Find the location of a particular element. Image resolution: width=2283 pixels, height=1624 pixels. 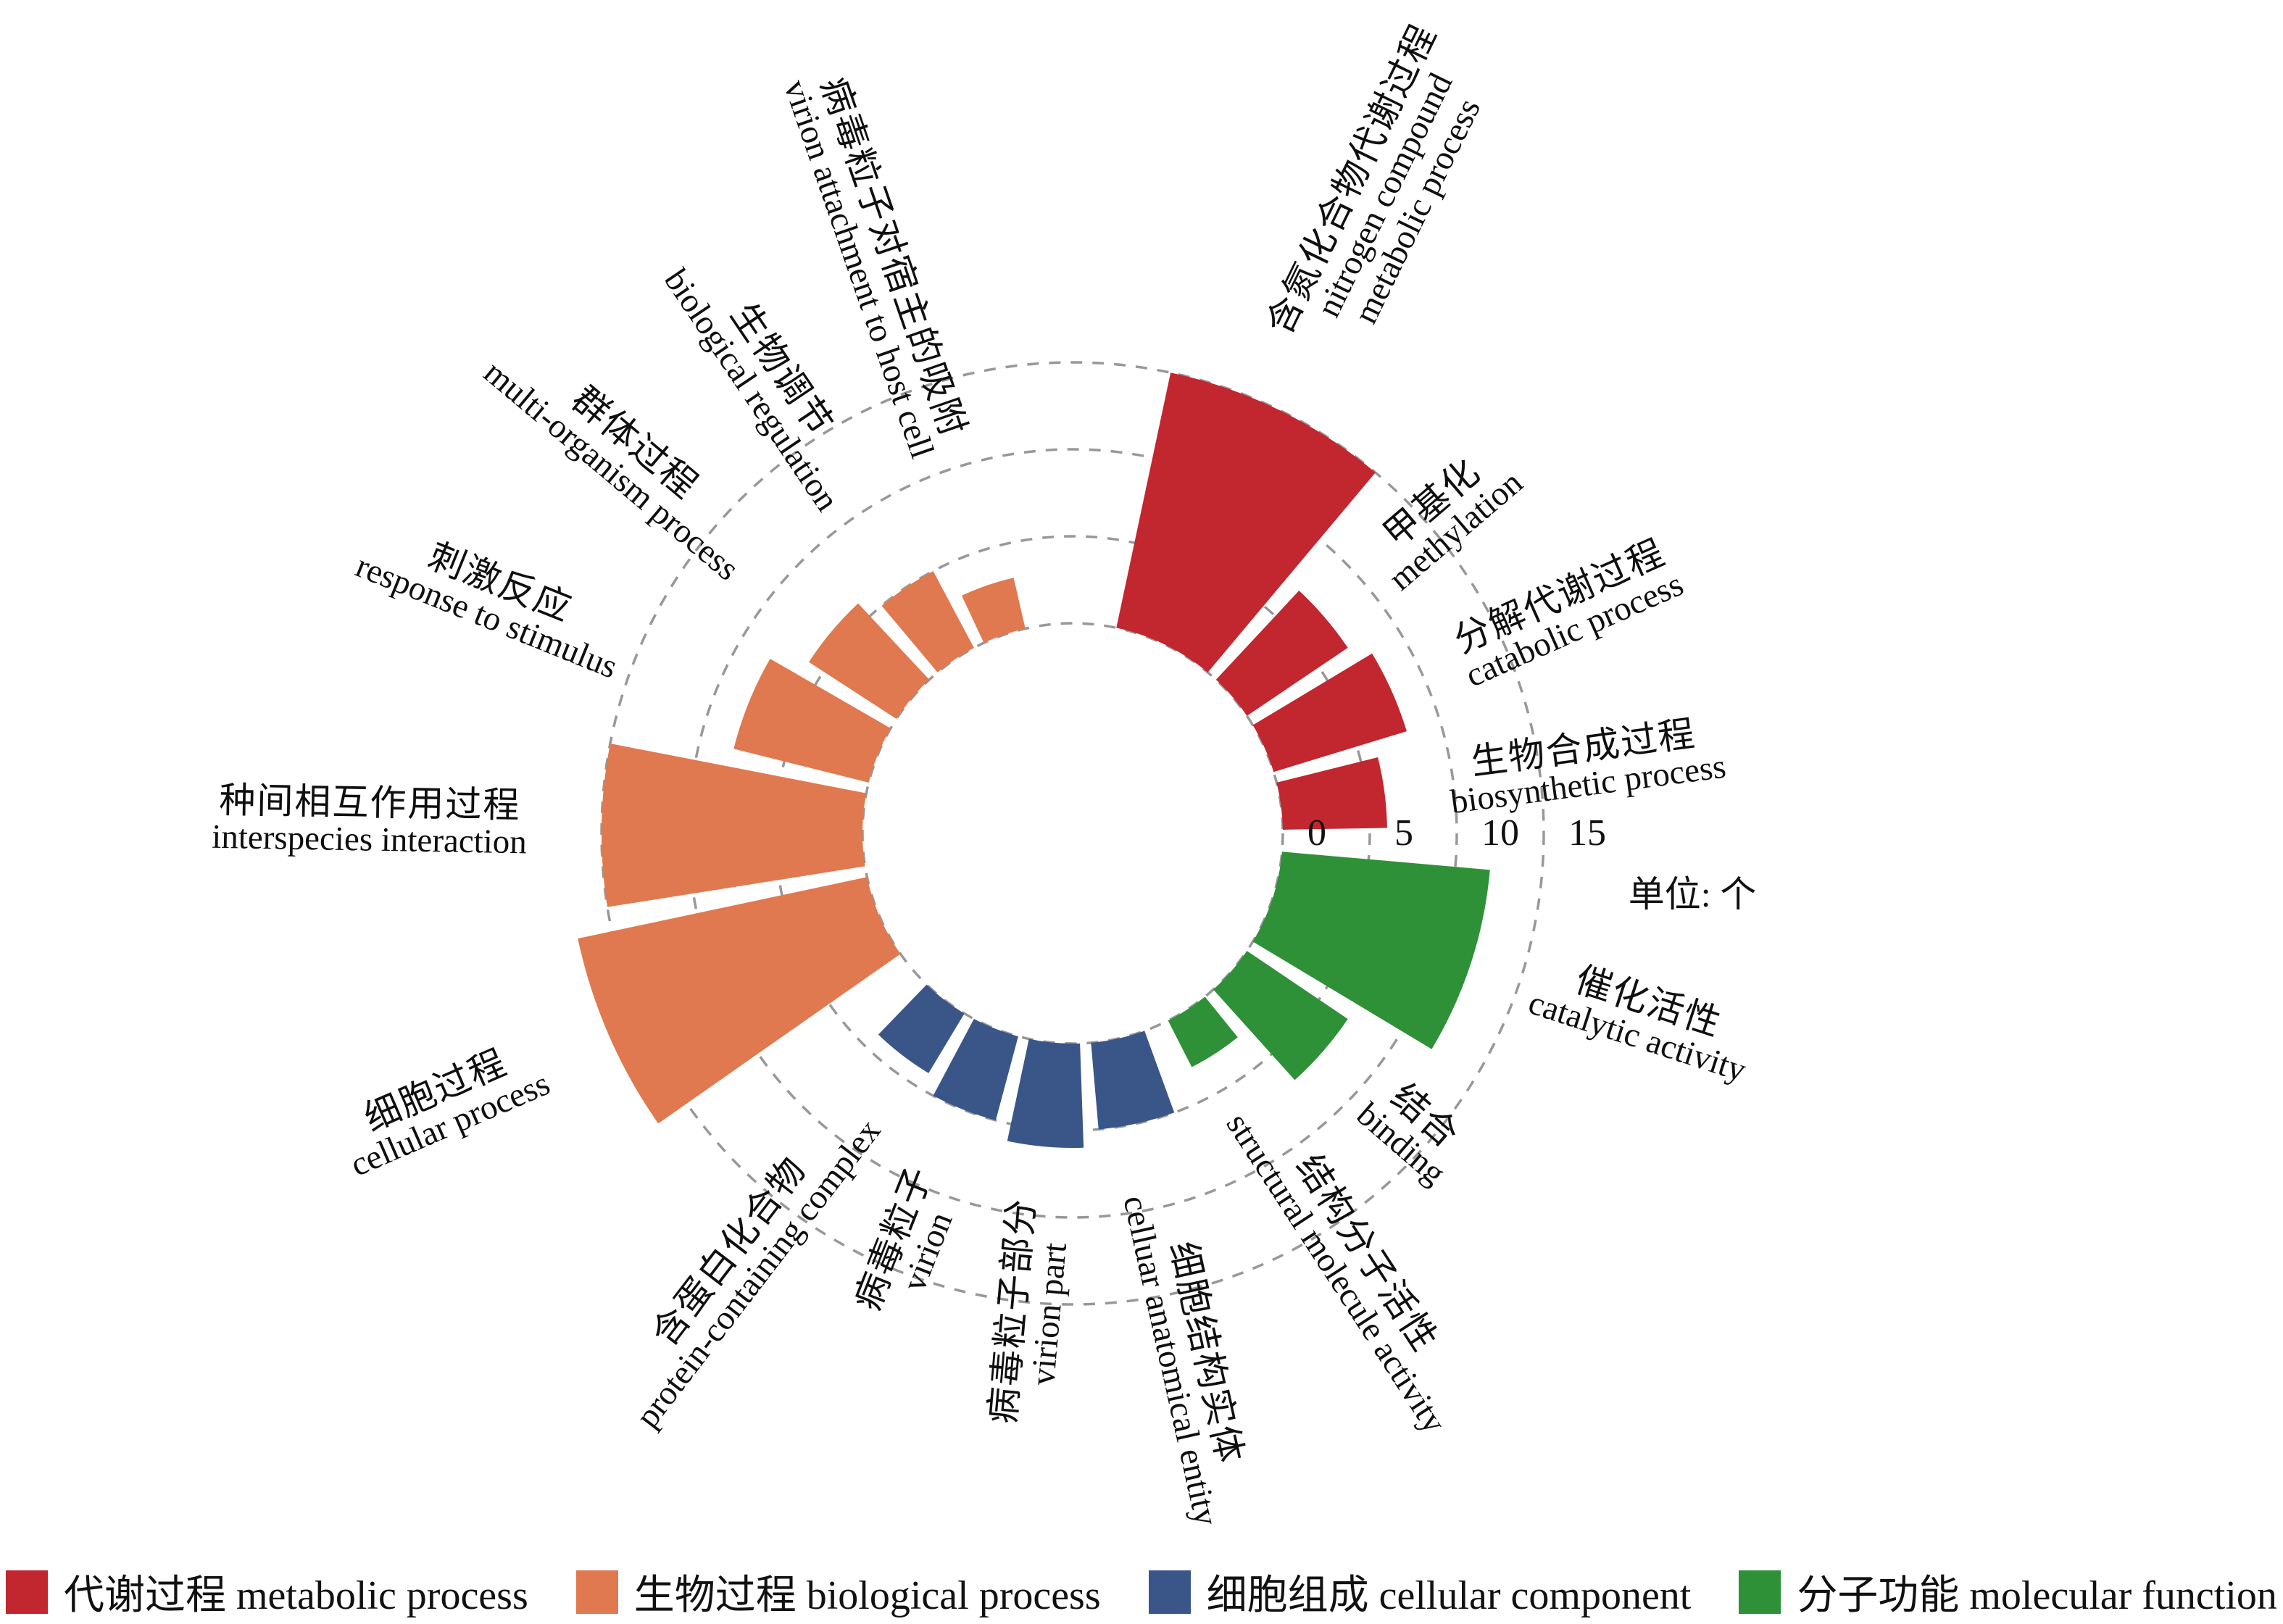

legend-label-cellular-component: 细胞组成 cellular component is located at coordinates (1449, 1595).